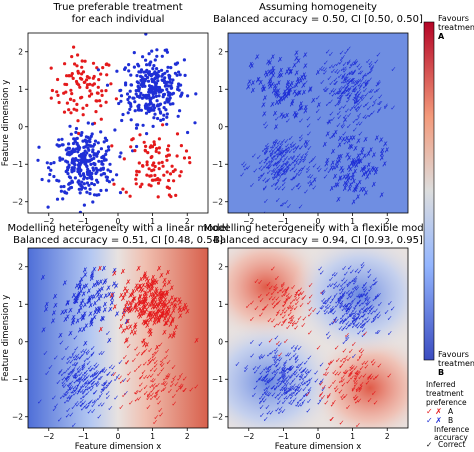 This screenshot has width=474, height=452. Describe the element at coordinates (441, 384) in the screenshot. I see `legend-title-line-1: Inferred` at that location.